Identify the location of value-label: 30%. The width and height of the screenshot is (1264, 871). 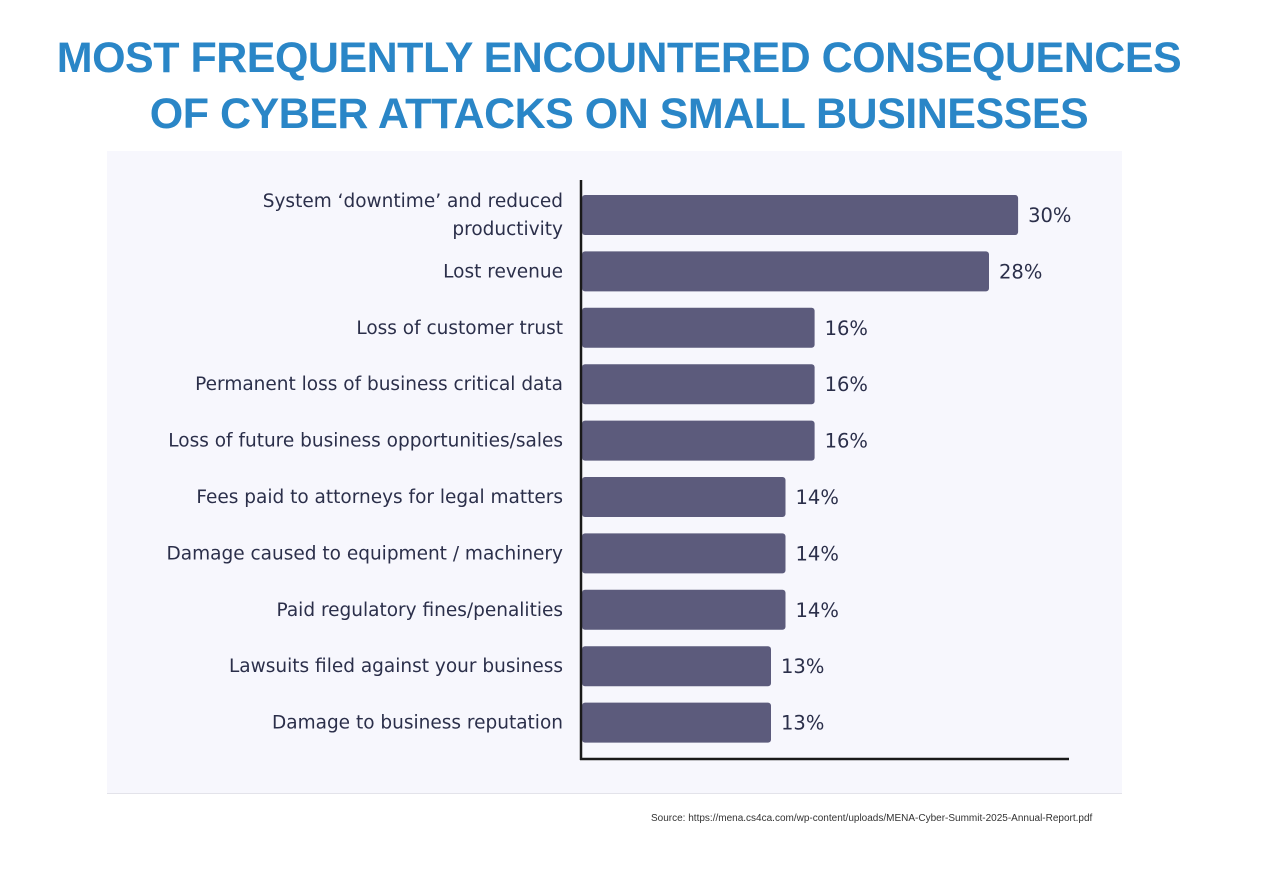
(1049, 215).